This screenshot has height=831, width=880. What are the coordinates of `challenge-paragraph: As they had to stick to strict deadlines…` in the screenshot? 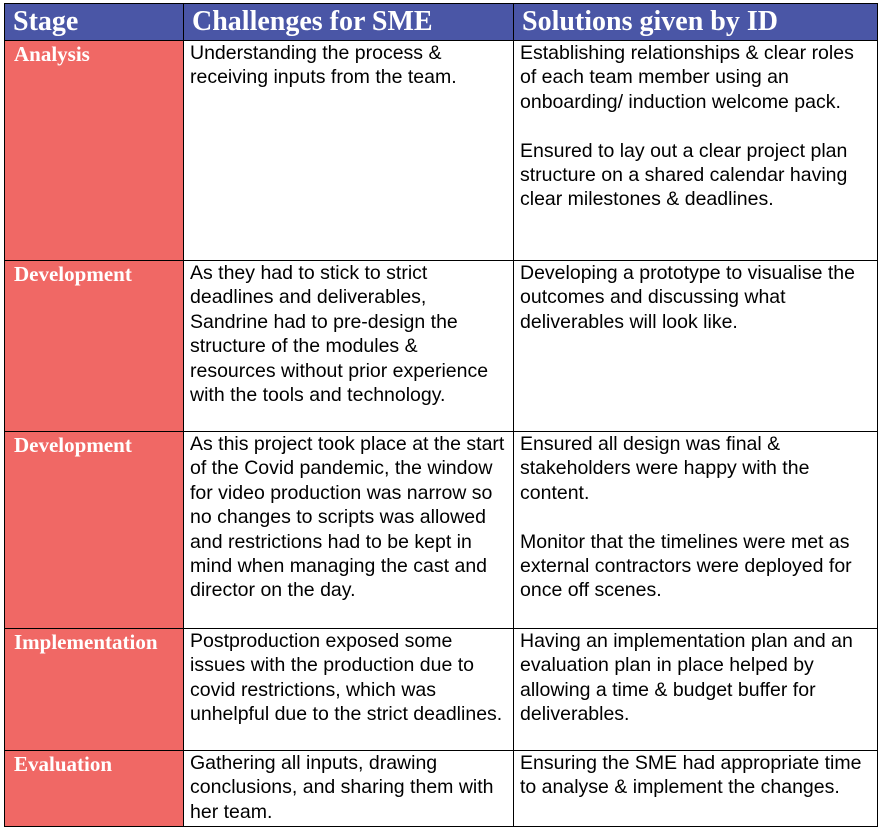 It's located at (339, 334).